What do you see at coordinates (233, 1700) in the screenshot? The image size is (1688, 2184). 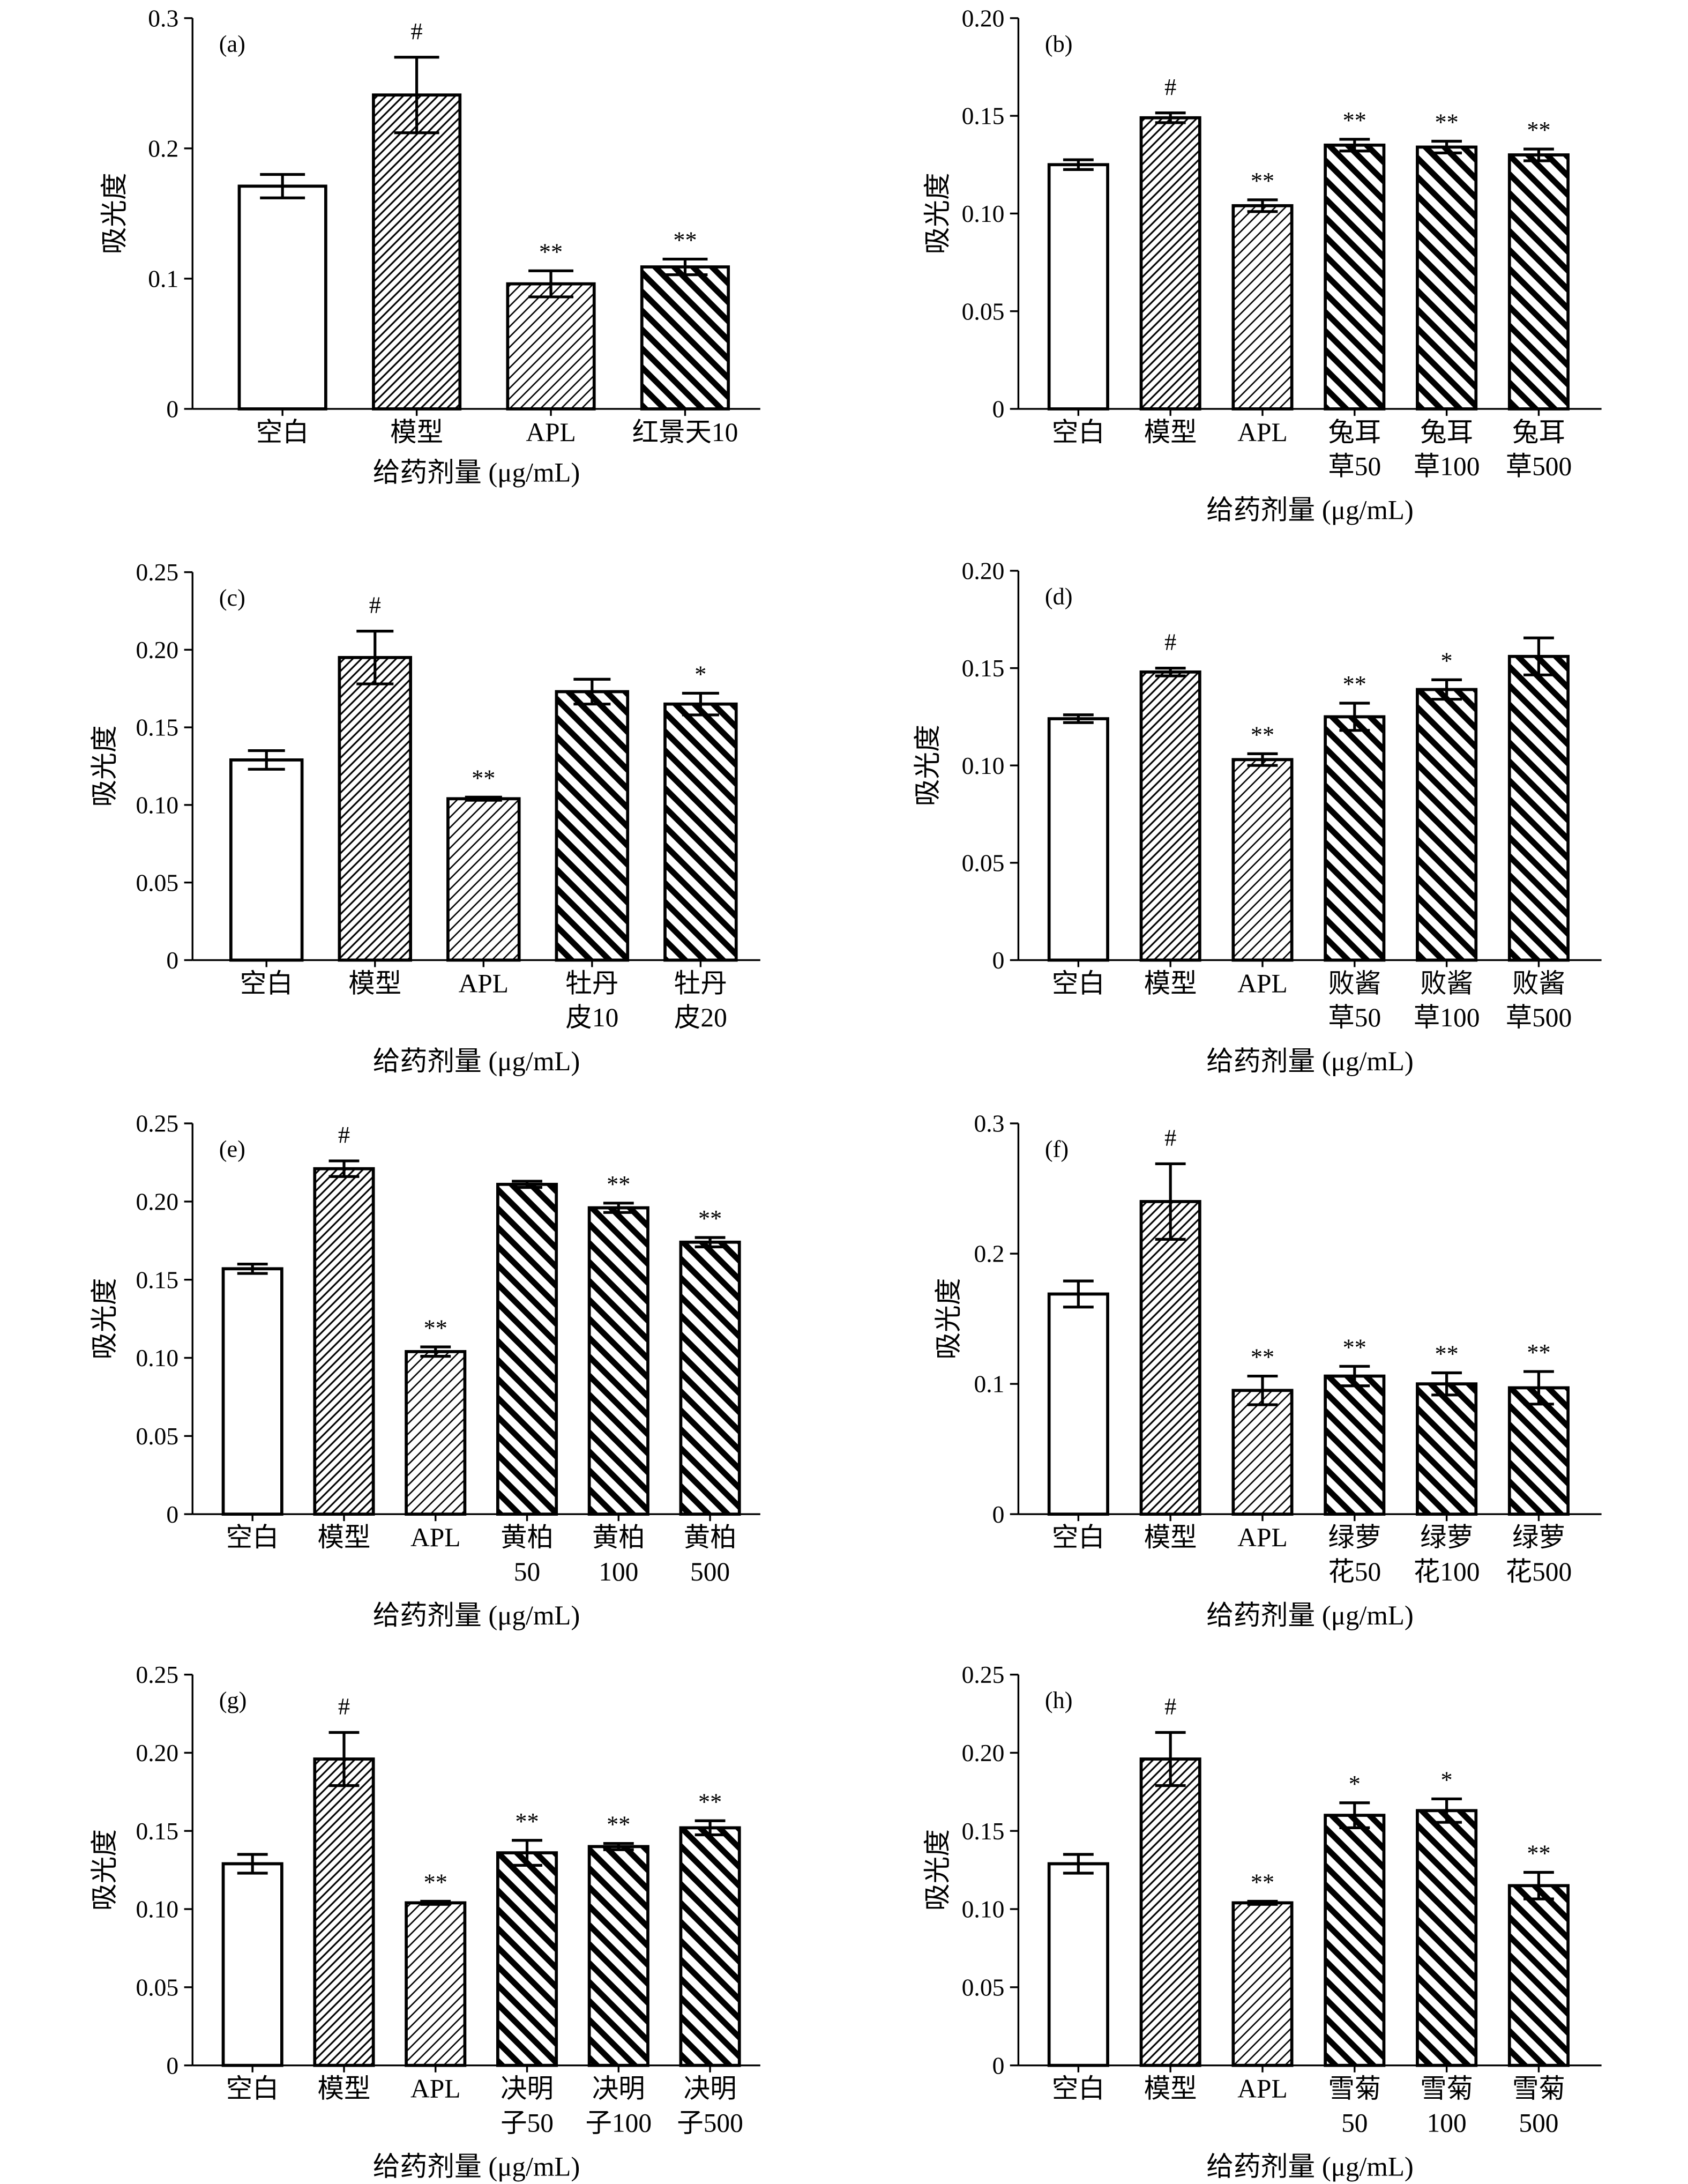 I see `panel-label: (g)` at bounding box center [233, 1700].